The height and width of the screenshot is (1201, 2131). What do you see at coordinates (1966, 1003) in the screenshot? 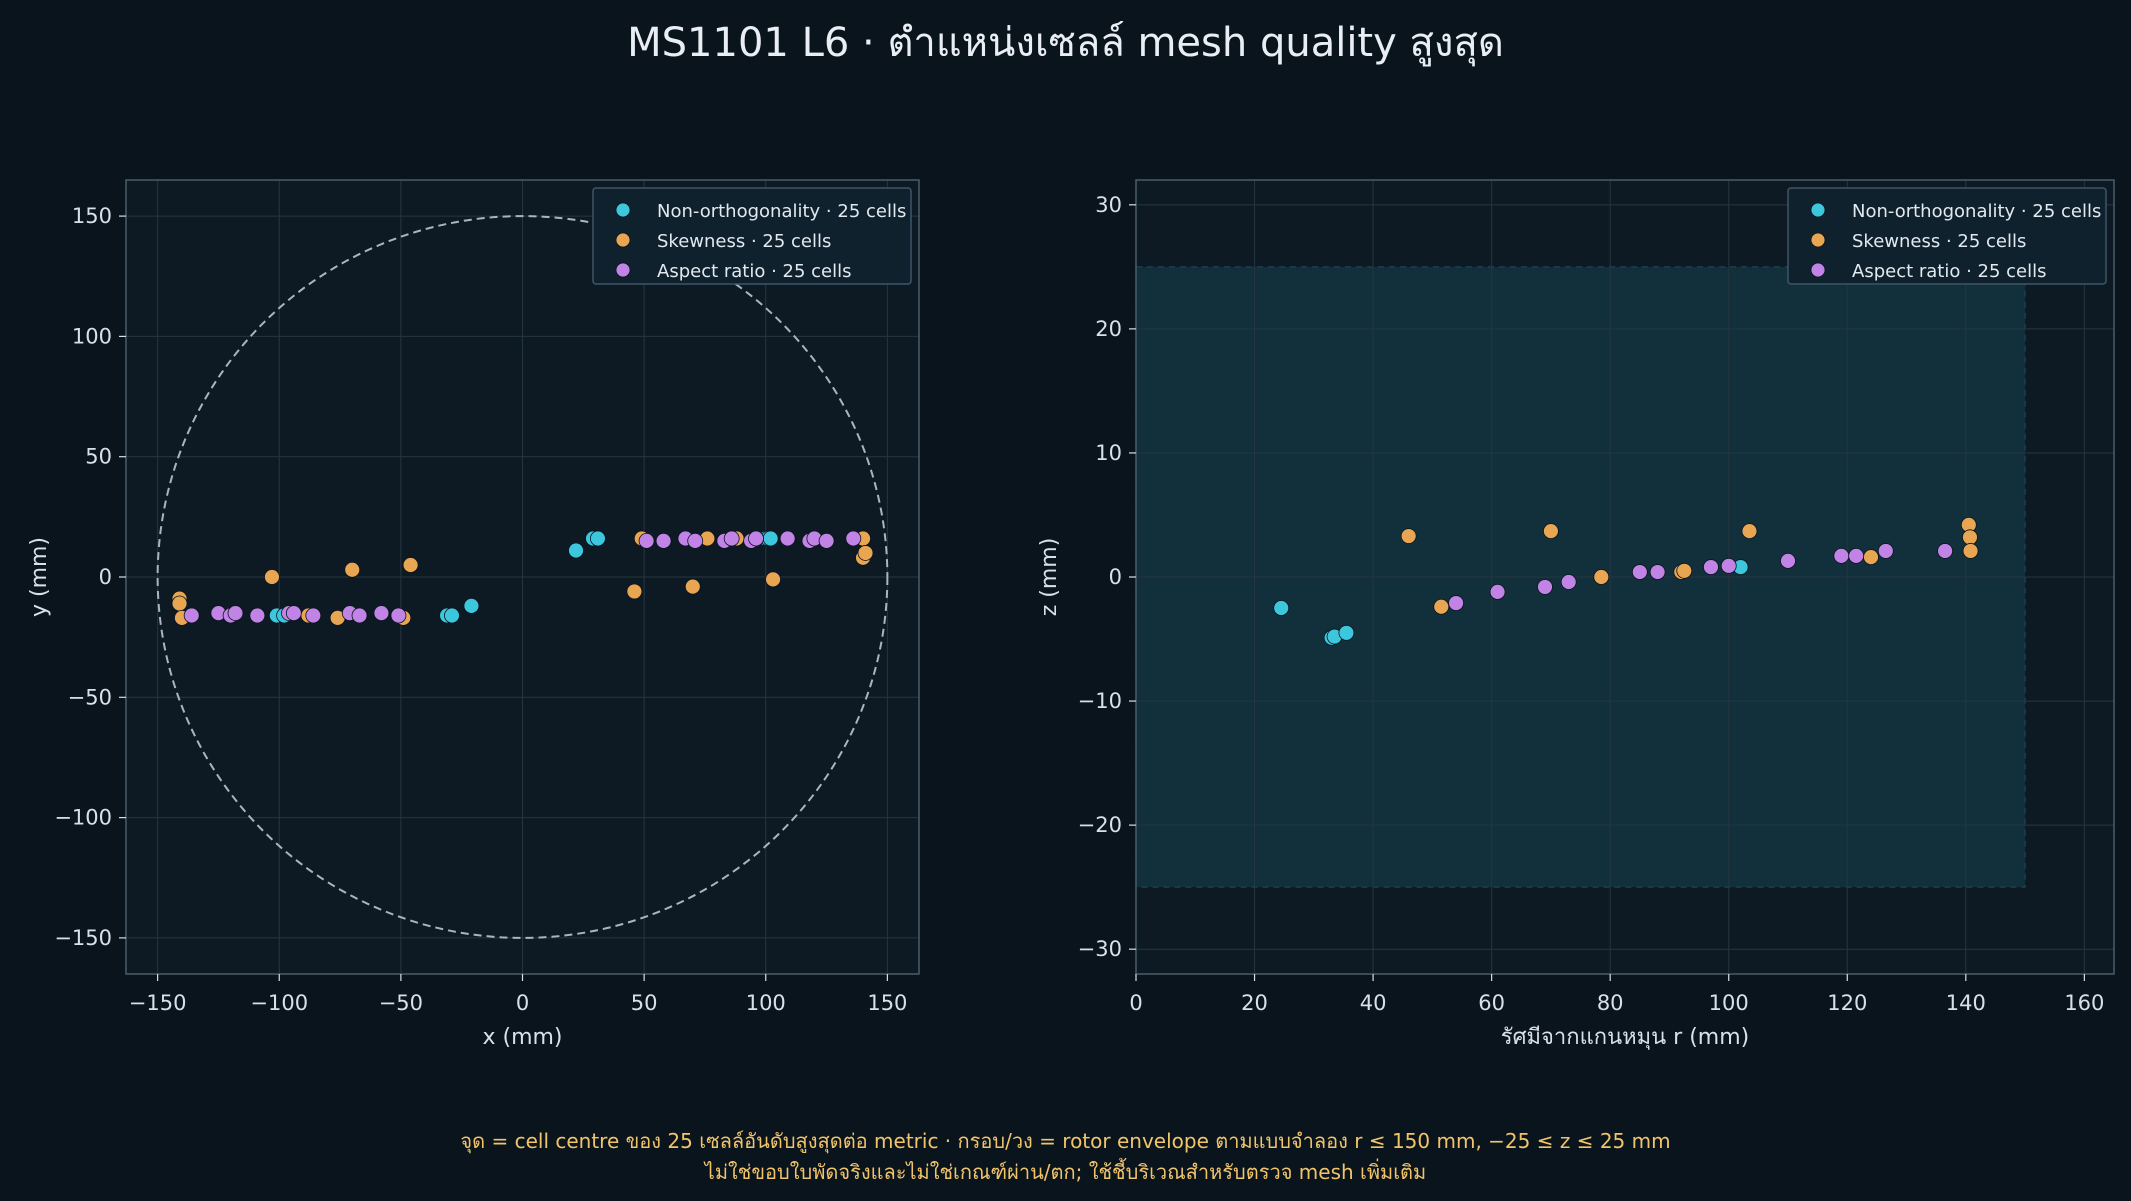
I see `x-tick-label: 140` at bounding box center [1966, 1003].